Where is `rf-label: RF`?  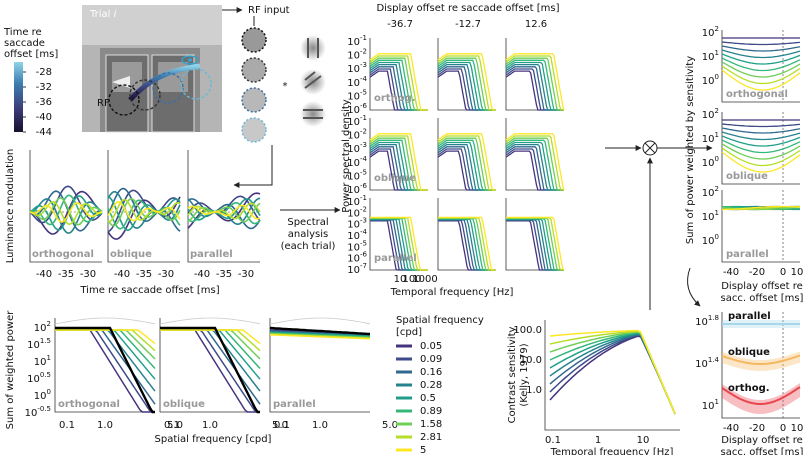
rf-label: RF is located at coordinates (103, 103).